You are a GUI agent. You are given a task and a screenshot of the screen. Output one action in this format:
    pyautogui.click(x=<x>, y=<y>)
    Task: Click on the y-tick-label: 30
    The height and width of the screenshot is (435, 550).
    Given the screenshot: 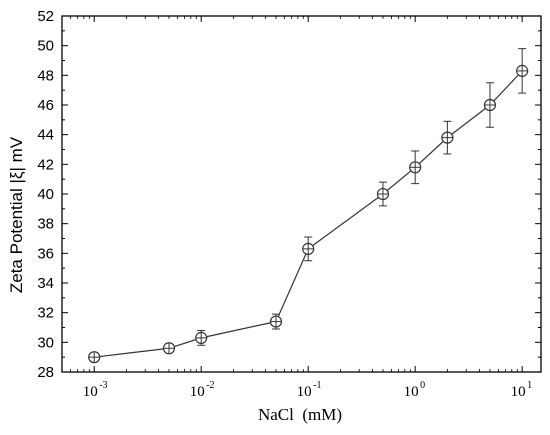 What is the action you would take?
    pyautogui.click(x=45, y=342)
    